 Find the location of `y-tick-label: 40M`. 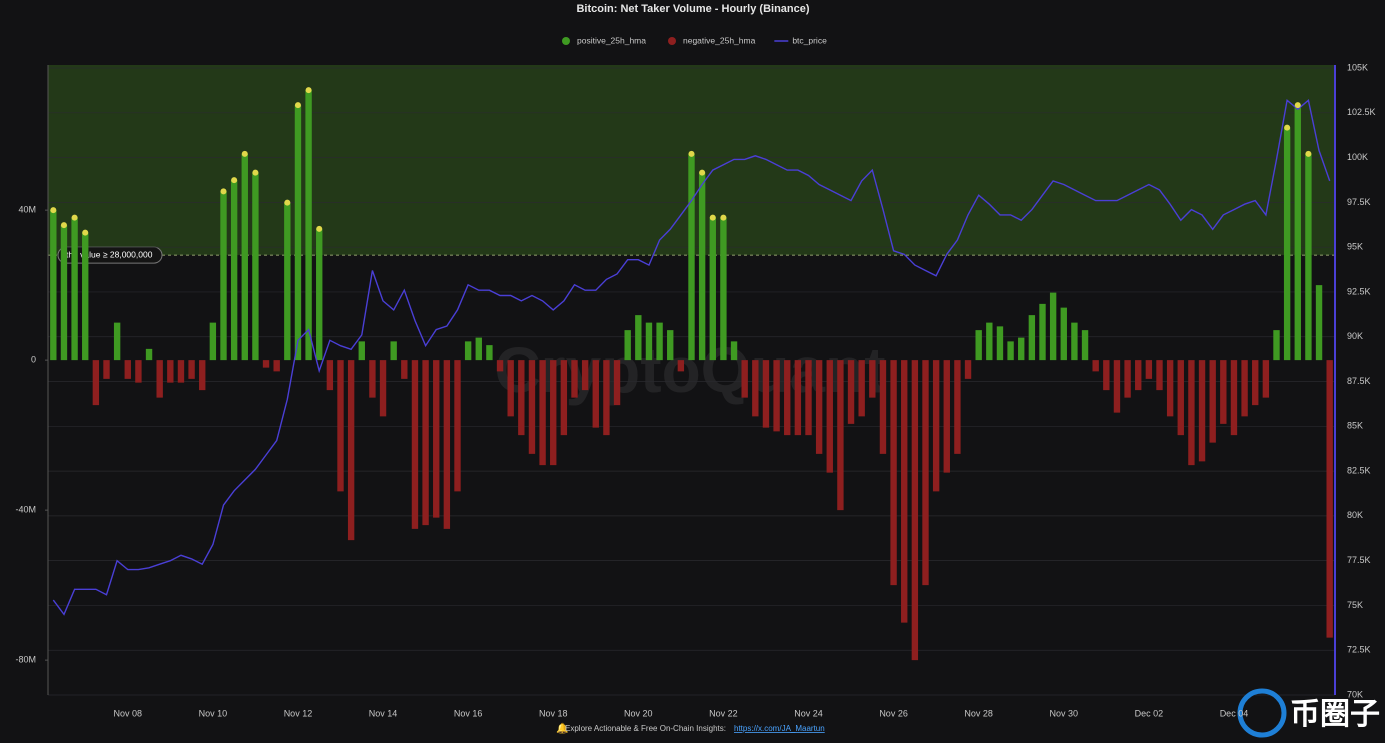

y-tick-label: 40M is located at coordinates (27, 210).